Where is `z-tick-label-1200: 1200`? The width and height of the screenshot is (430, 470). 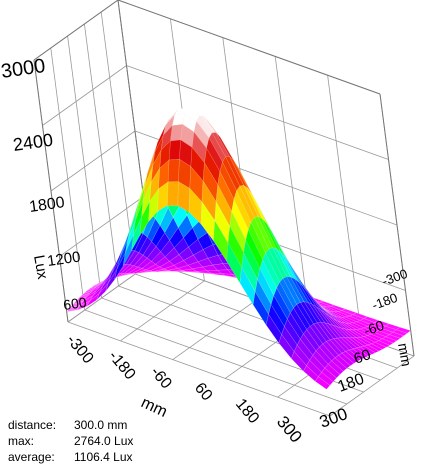
z-tick-label-1200: 1200 is located at coordinates (63, 258).